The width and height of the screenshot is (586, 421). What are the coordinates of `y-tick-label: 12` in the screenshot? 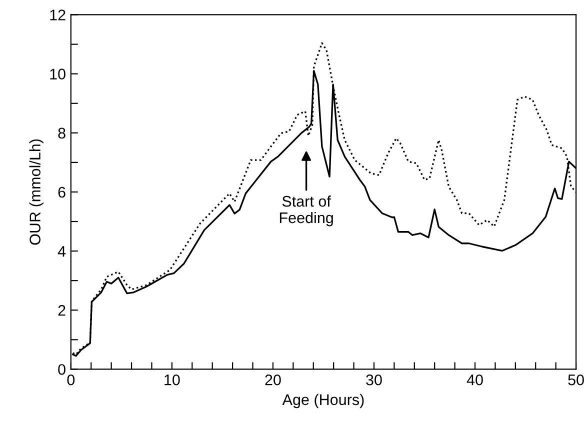 It's located at (58, 15).